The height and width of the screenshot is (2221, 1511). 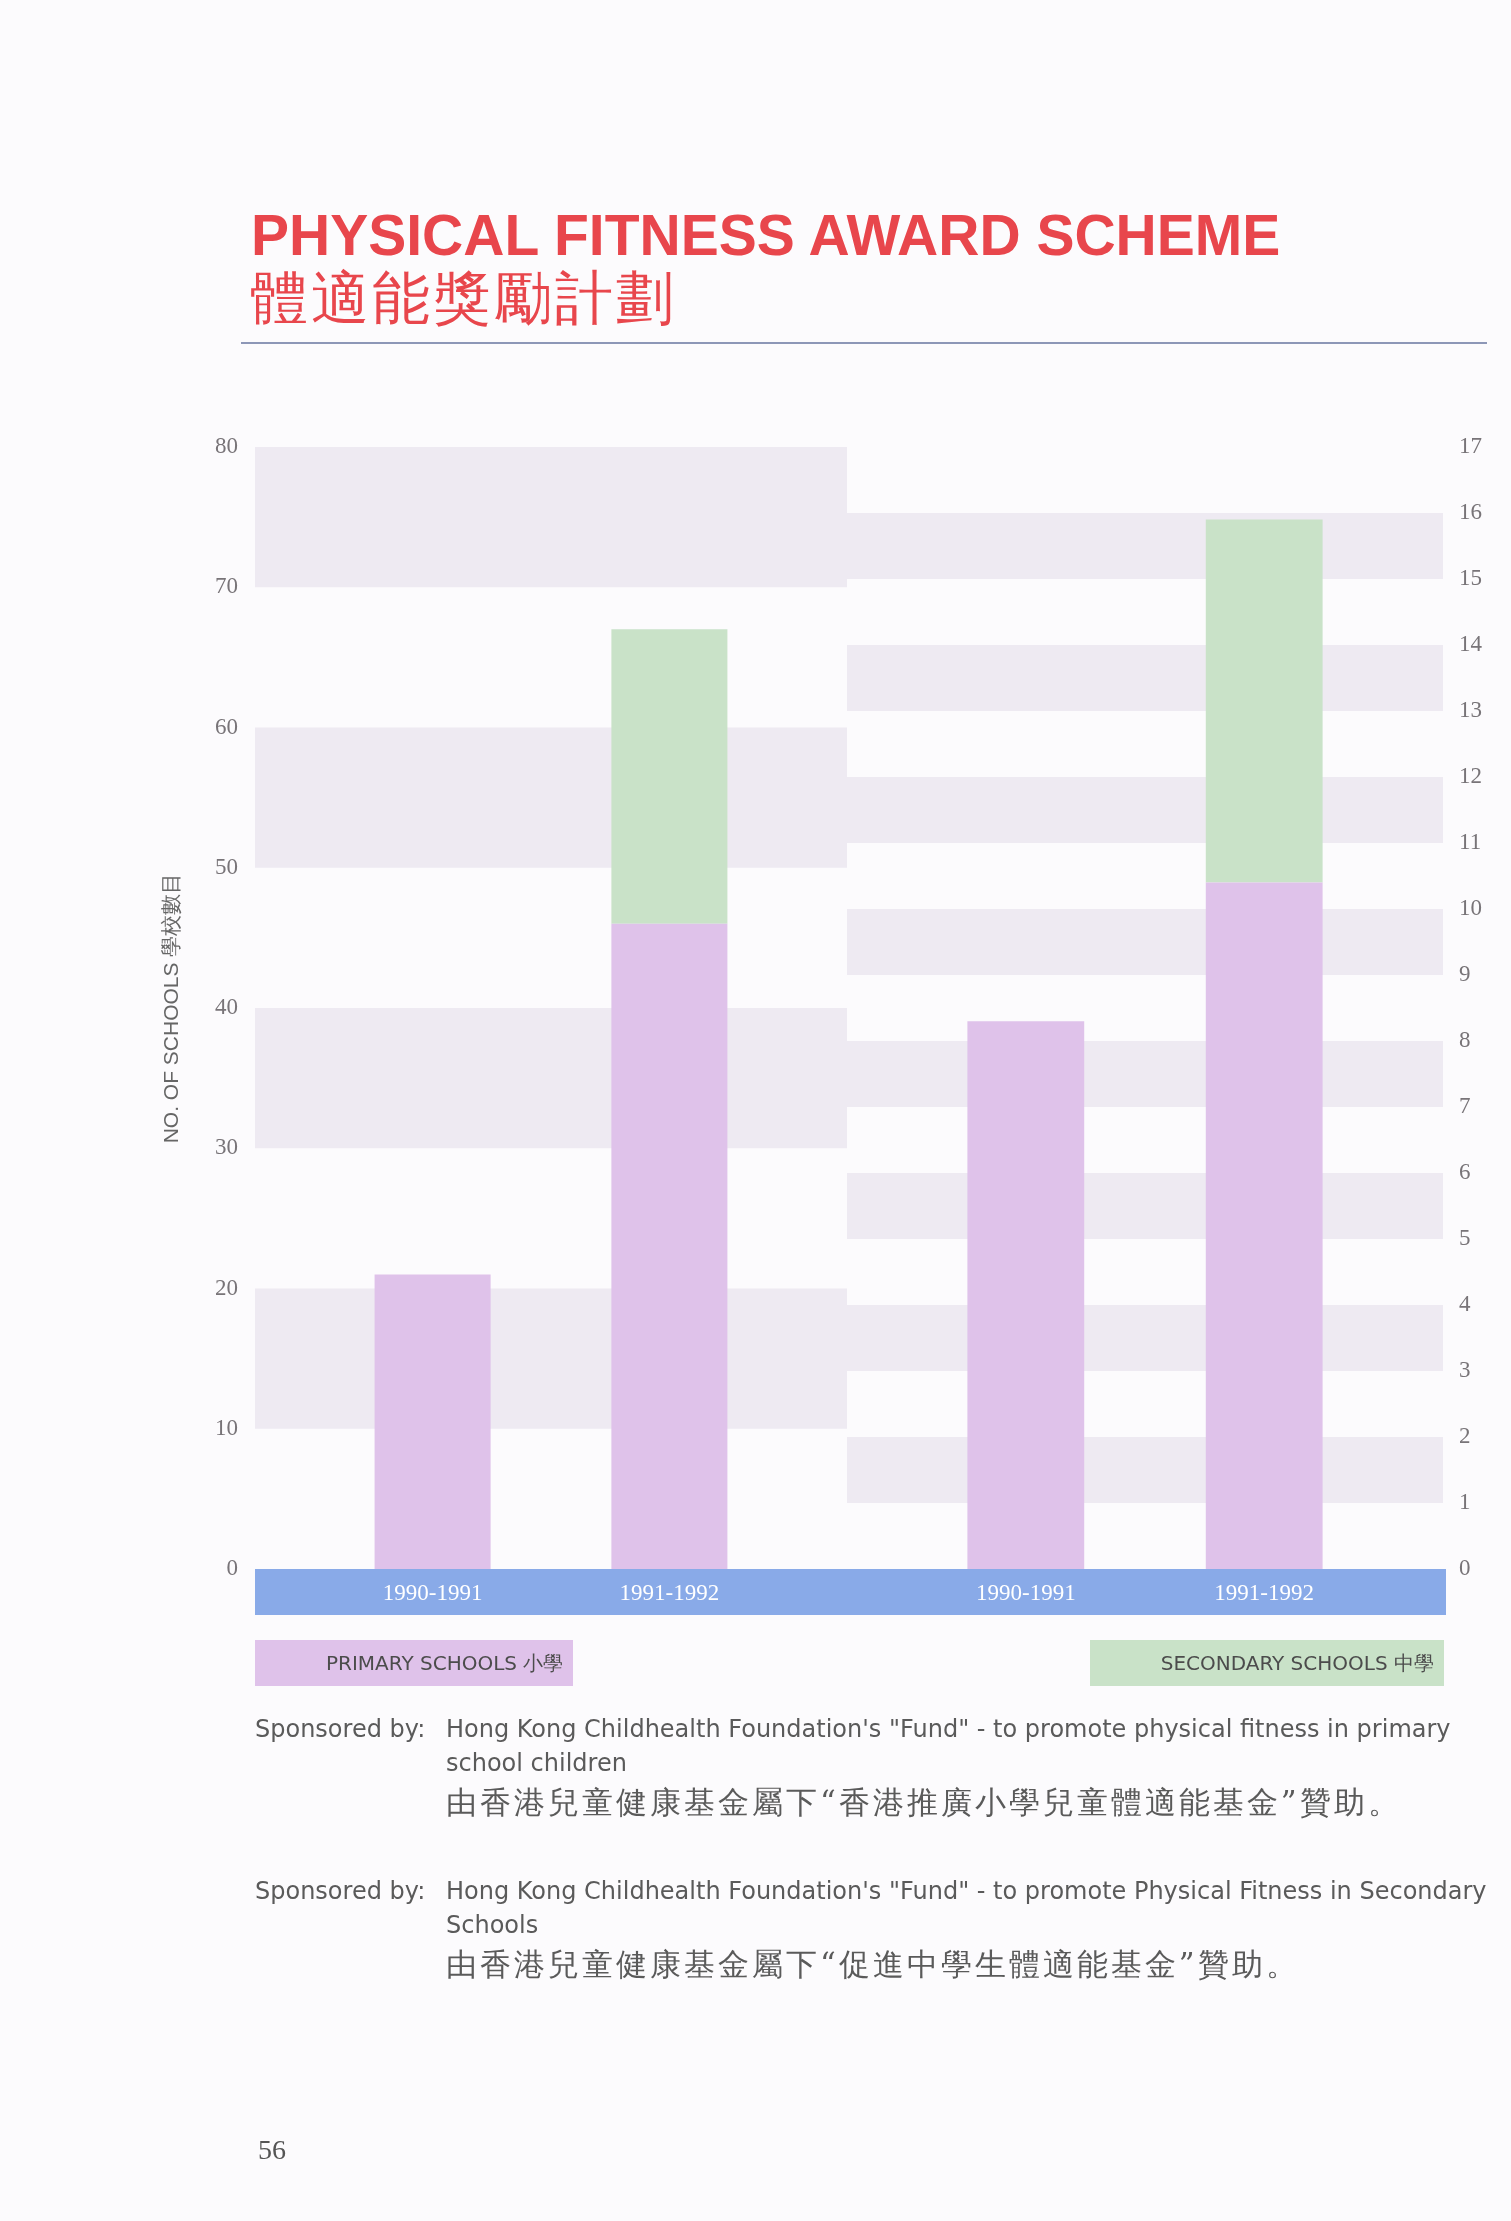 What do you see at coordinates (171, 1008) in the screenshot?
I see `y-axis-title: NO. OF SCHOOLS 學校數目` at bounding box center [171, 1008].